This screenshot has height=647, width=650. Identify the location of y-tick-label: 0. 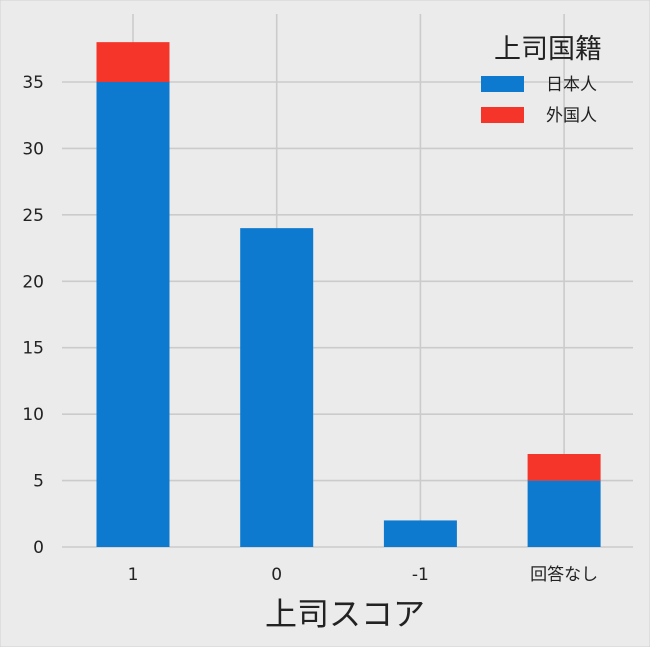
(38, 548).